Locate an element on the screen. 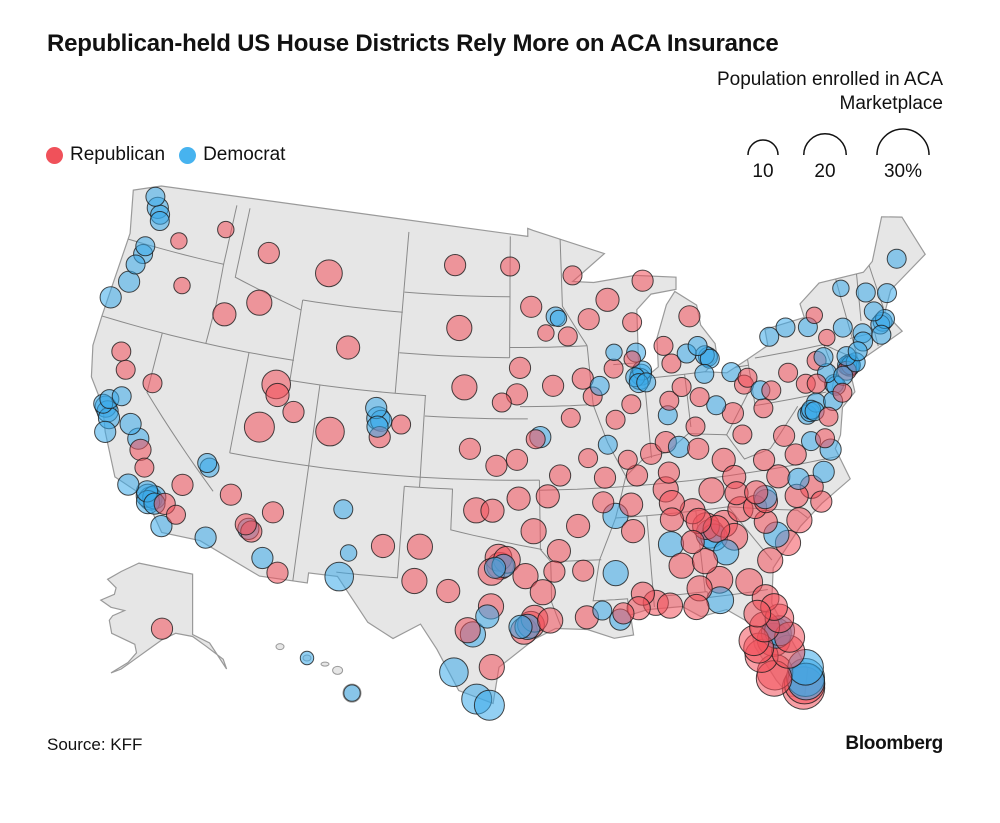  size-legend: 10 20 30% is located at coordinates (838, 155).